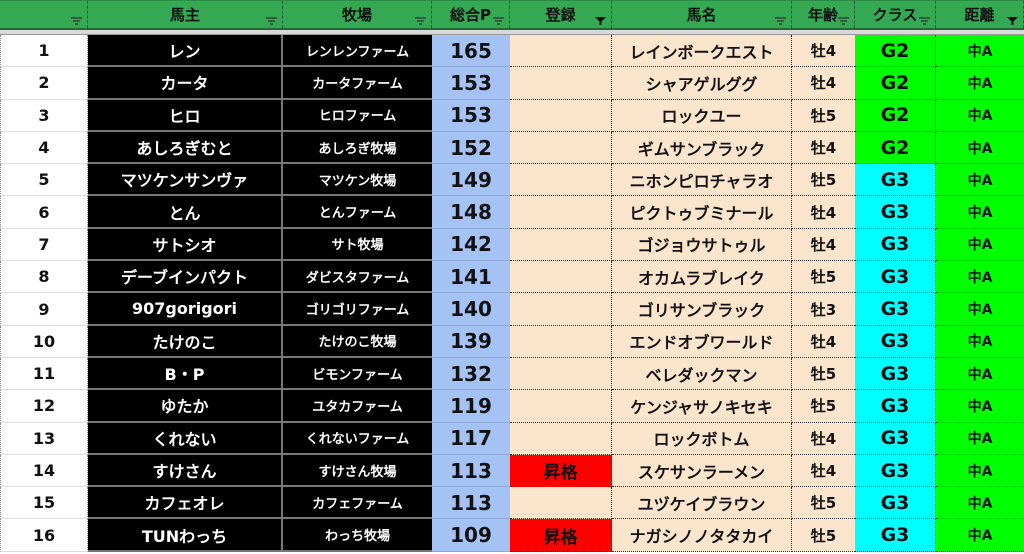 The height and width of the screenshot is (554, 1024). I want to click on horse-name-cell: ナガシノノタタカイ, so click(702, 535).